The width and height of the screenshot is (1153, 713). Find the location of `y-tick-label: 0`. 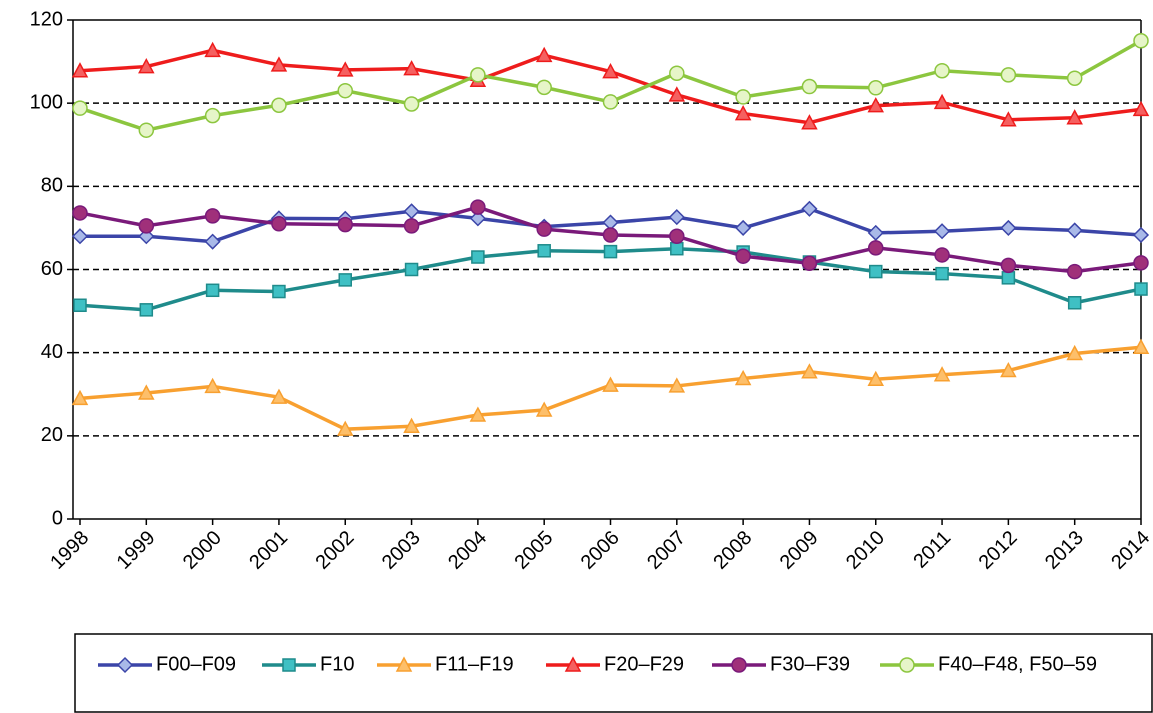

y-tick-label: 0 is located at coordinates (57, 518).